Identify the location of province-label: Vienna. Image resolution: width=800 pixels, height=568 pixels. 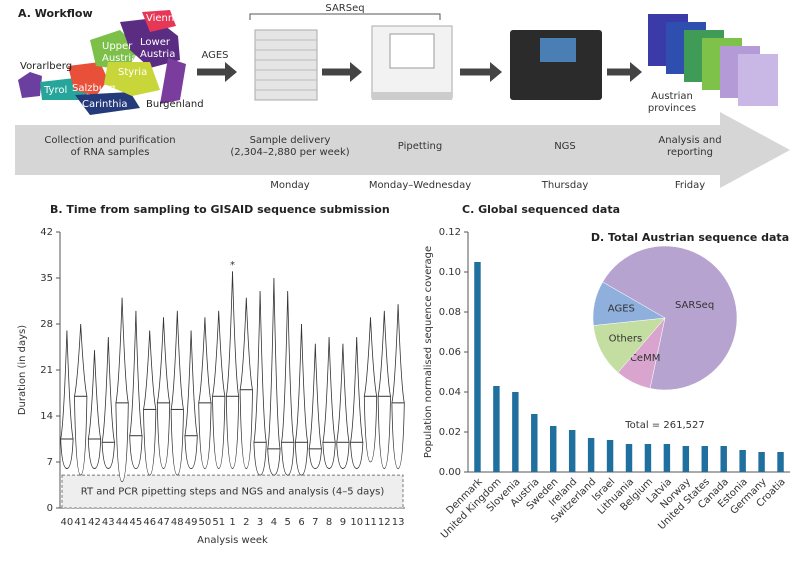
(163, 18).